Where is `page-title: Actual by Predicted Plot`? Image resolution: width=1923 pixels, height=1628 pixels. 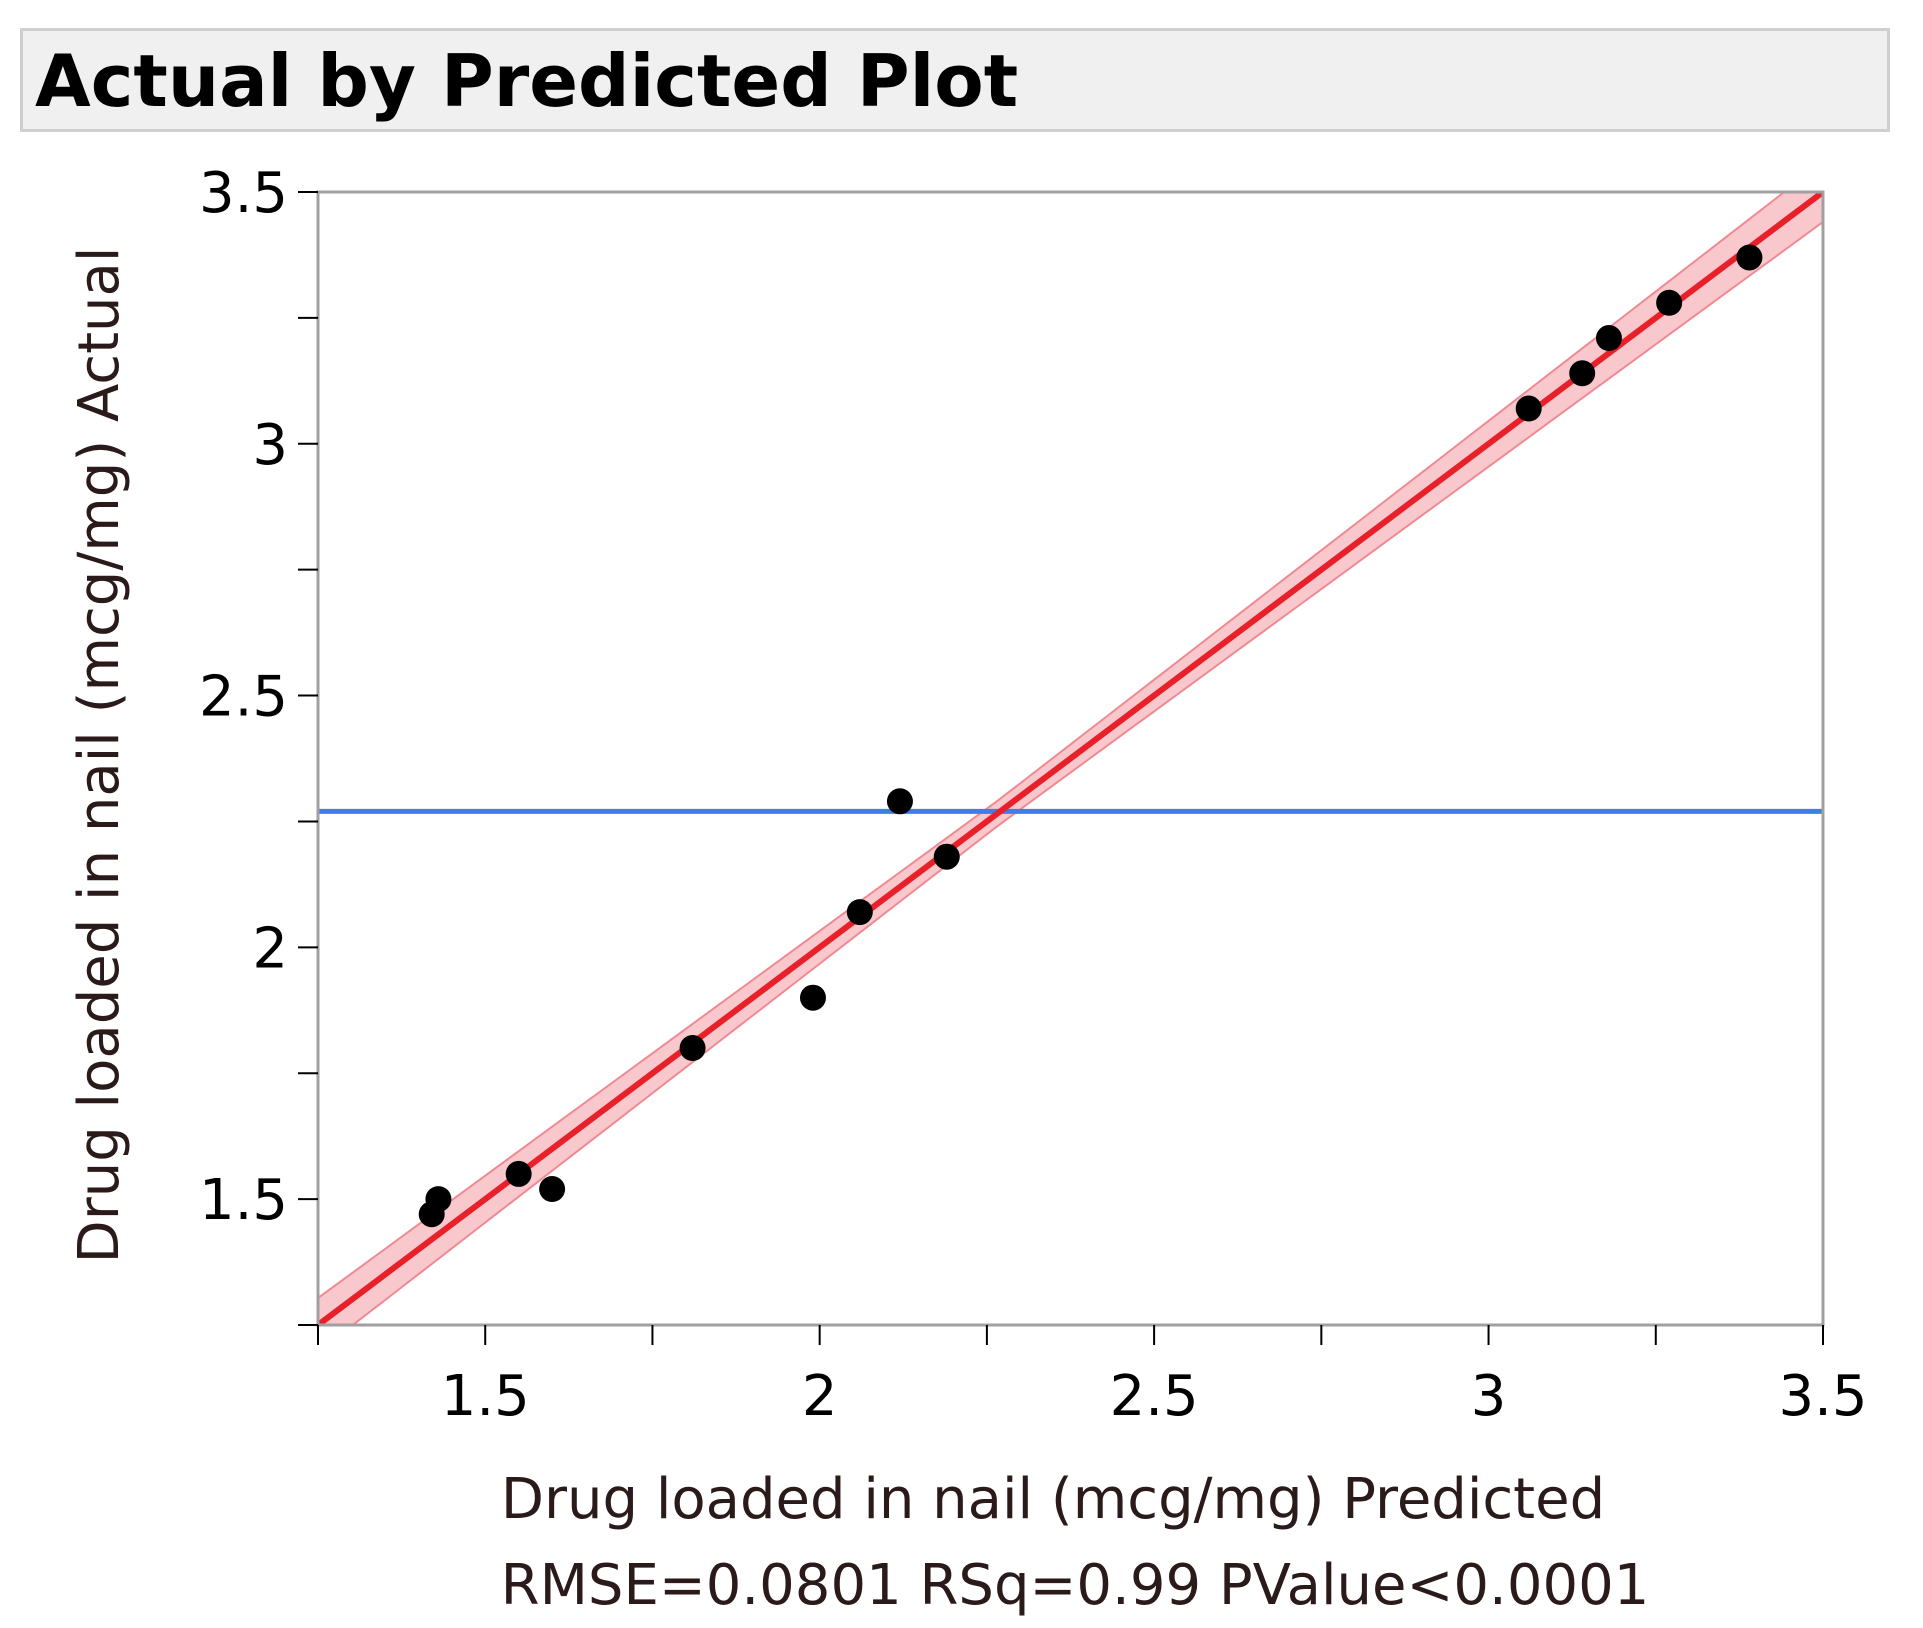
page-title: Actual by Predicted Plot is located at coordinates (527, 81).